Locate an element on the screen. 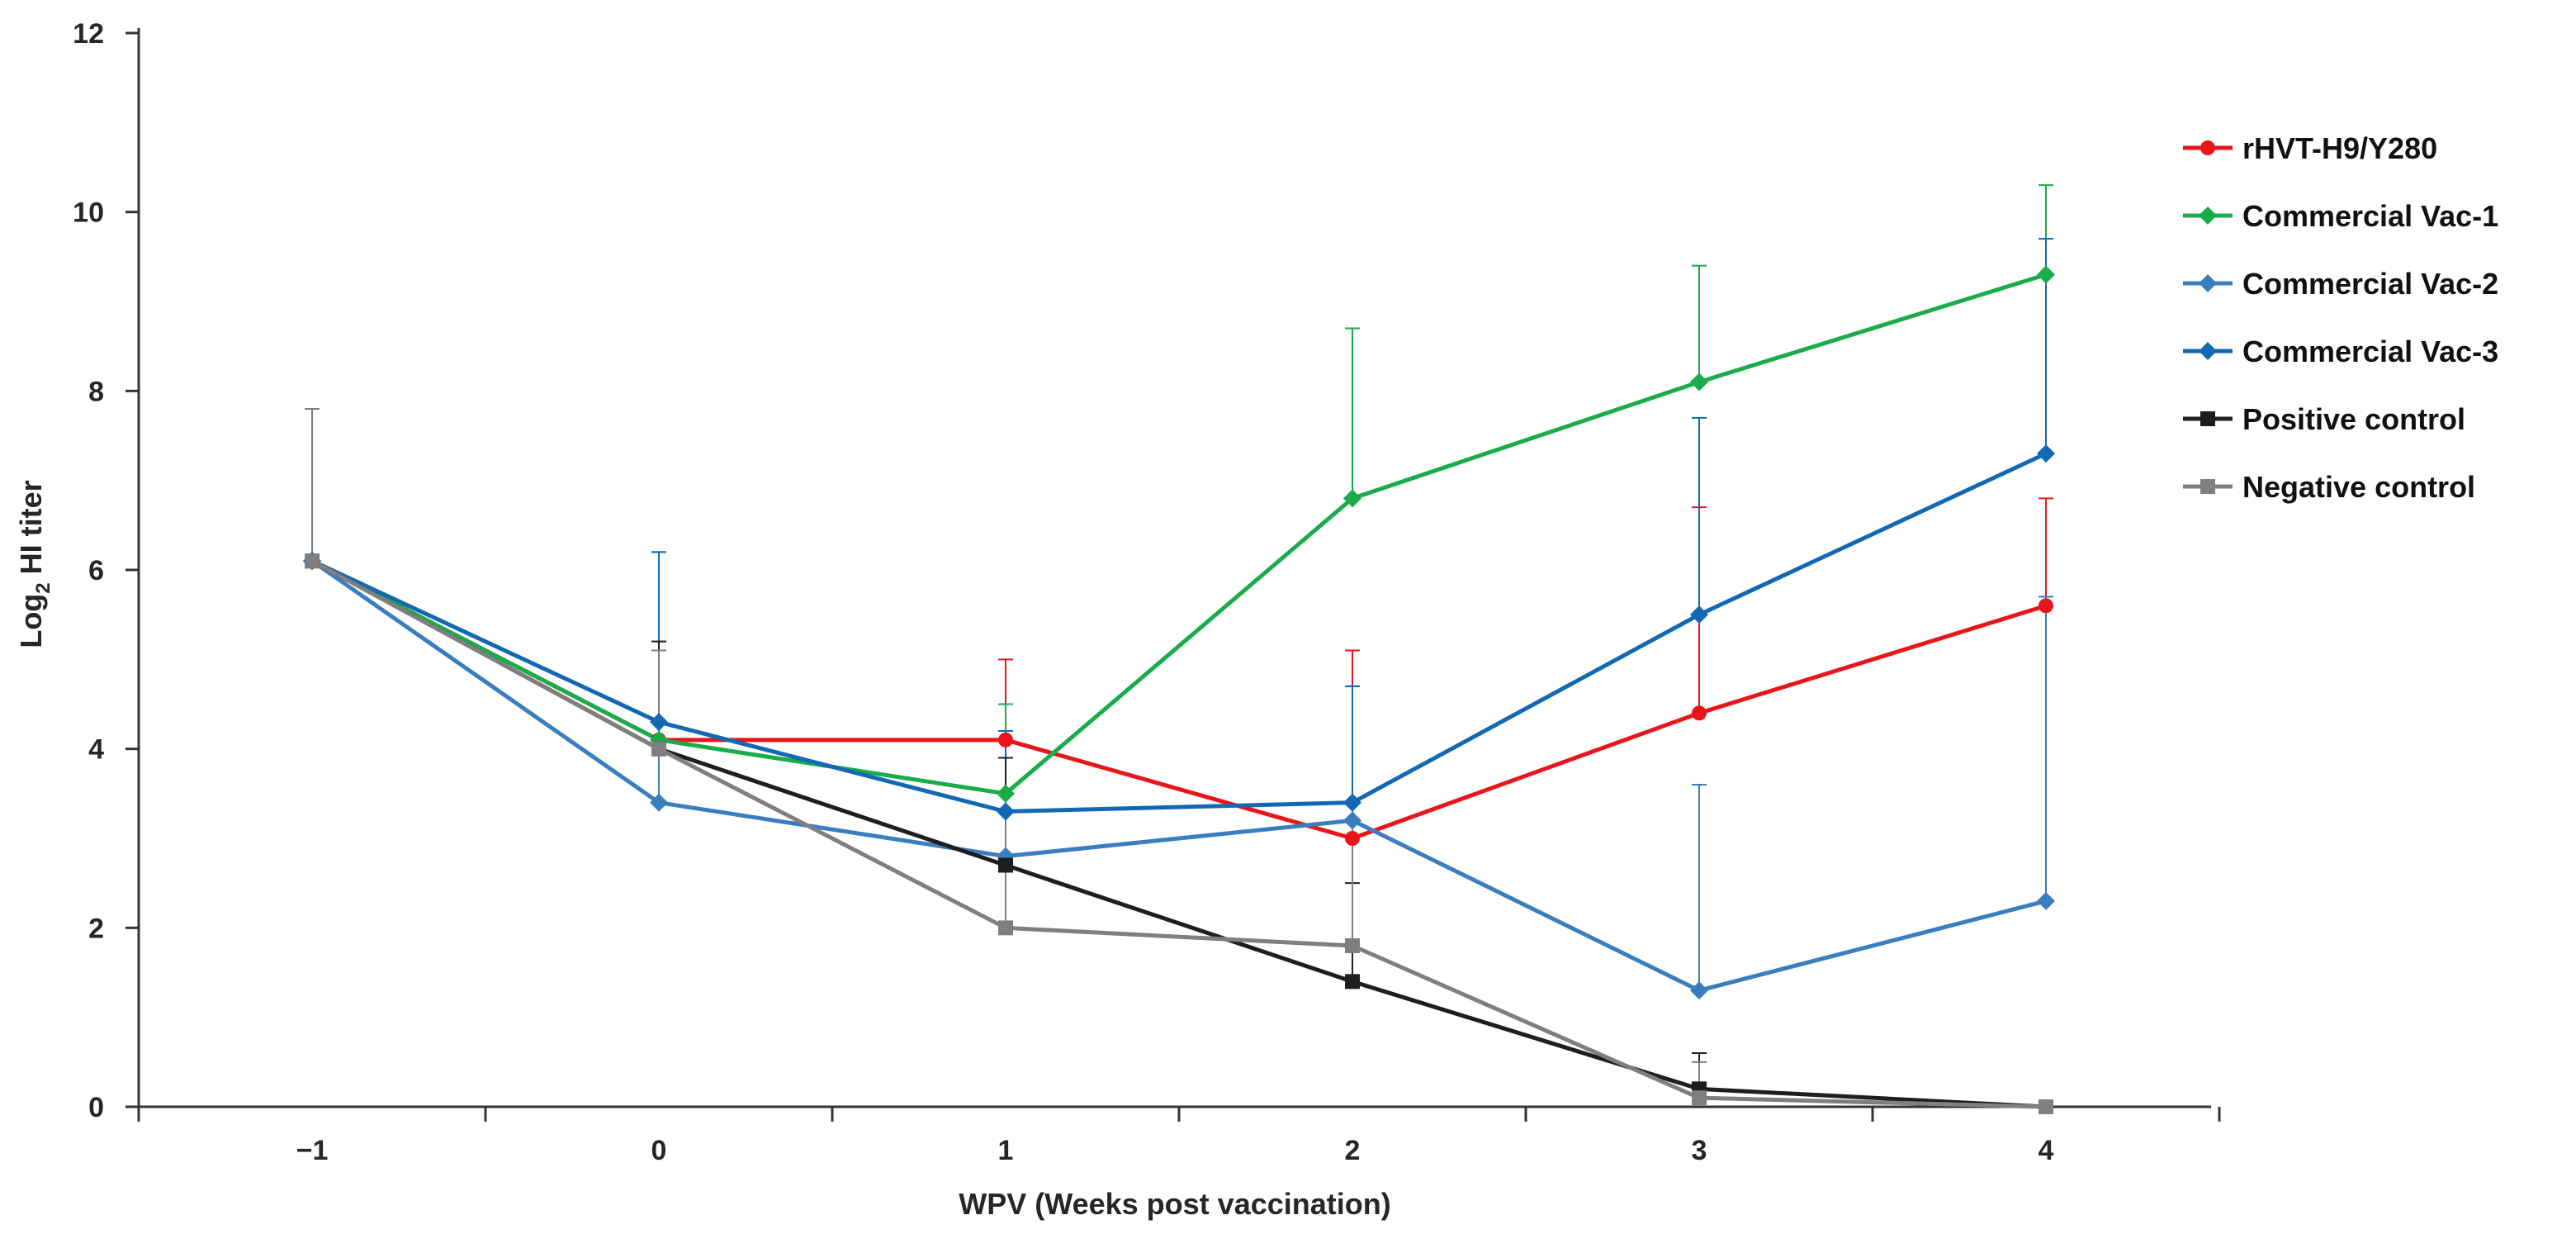 This screenshot has width=2576, height=1234. y-tick-label: 0 is located at coordinates (96, 1107).